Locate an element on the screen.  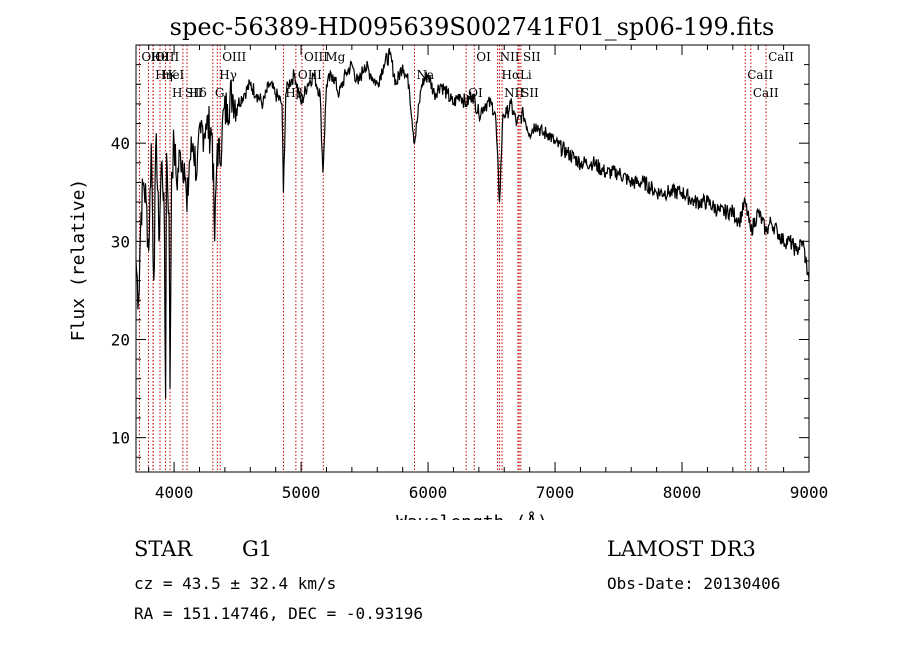
coordinates-readout: RA = 151.14746, DEC = -0.93196 is located at coordinates (278, 613).